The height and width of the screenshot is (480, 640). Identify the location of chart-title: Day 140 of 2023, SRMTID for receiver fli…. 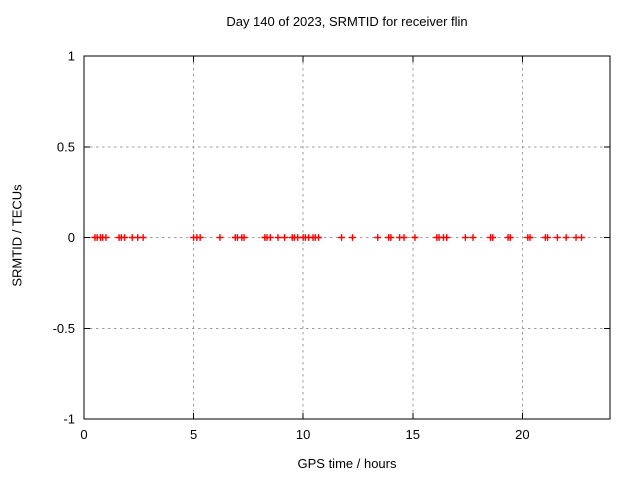
(347, 21).